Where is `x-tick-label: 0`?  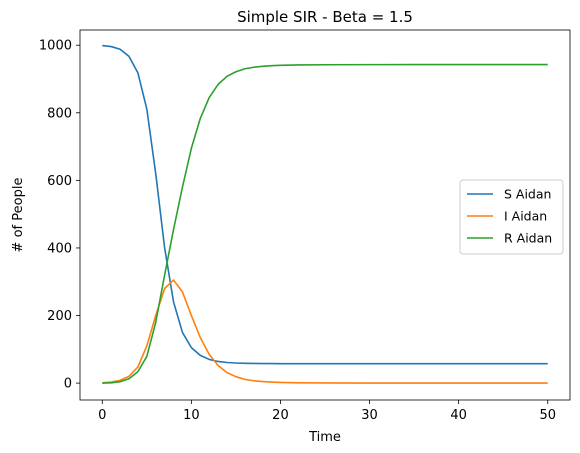 x-tick-label: 0 is located at coordinates (102, 415).